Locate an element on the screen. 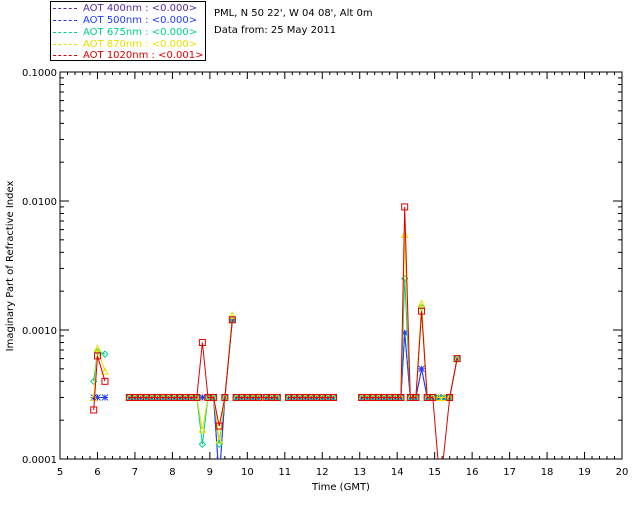 The image size is (640, 512). legend-entry: AOT 400nm : <0.000> is located at coordinates (125, 9).